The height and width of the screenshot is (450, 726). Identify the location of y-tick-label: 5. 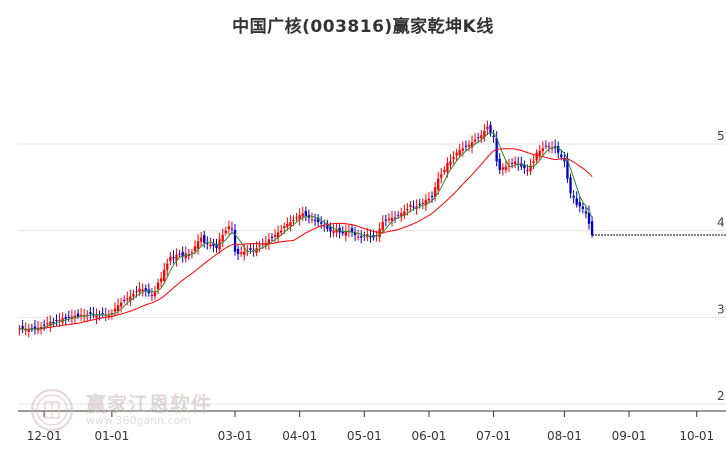
(721, 136).